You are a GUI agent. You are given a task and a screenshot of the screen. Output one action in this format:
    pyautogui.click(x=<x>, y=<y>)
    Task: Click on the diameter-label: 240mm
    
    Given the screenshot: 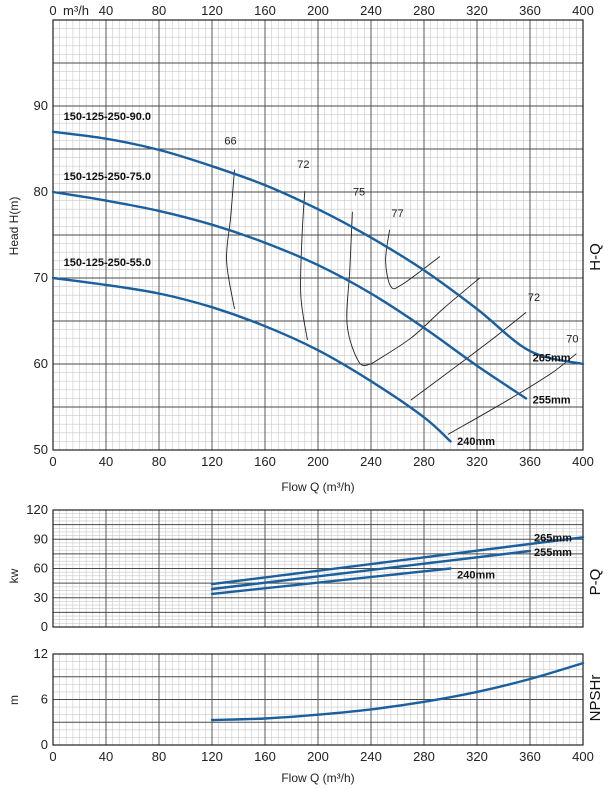 What is the action you would take?
    pyautogui.click(x=476, y=442)
    